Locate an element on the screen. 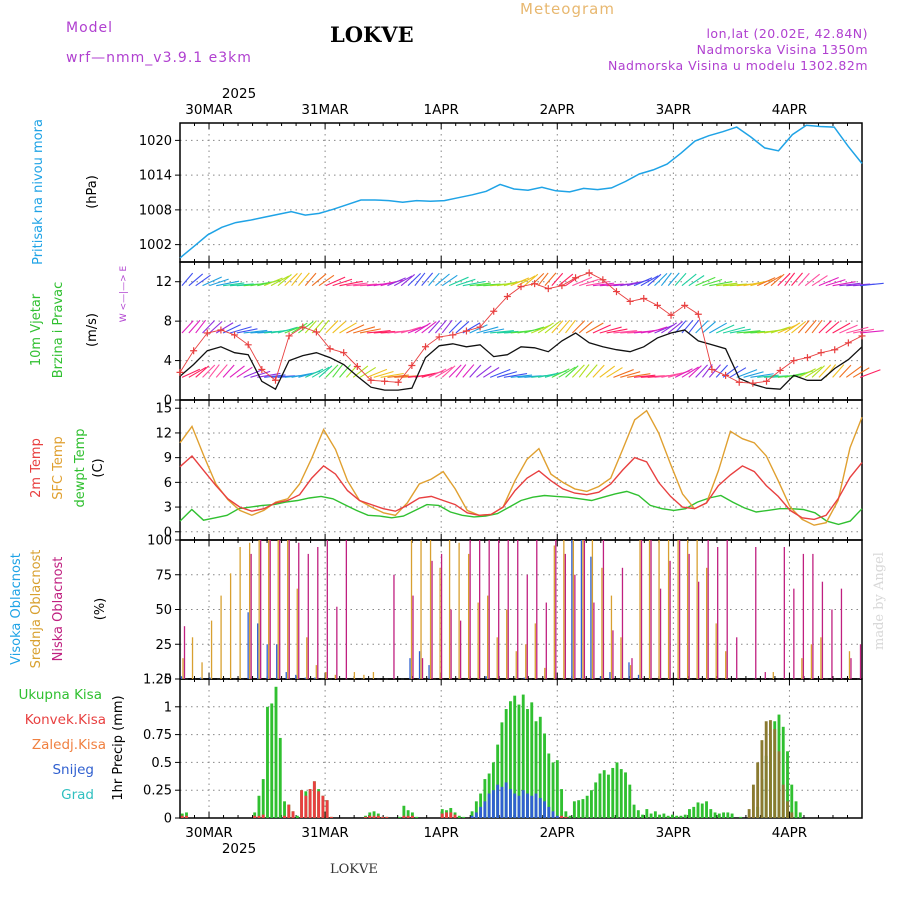 The height and width of the screenshot is (900, 900). model-label: Model is located at coordinates (90, 28).